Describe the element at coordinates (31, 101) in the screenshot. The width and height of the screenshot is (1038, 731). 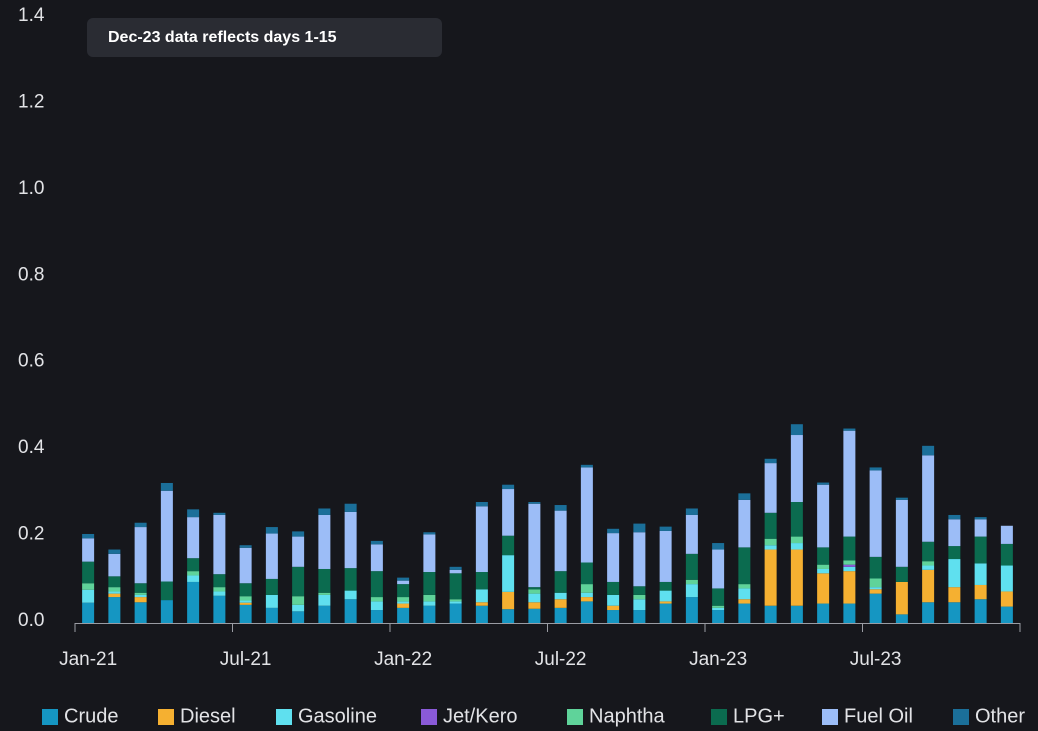
I see `y-tick-label: 1.2` at that location.